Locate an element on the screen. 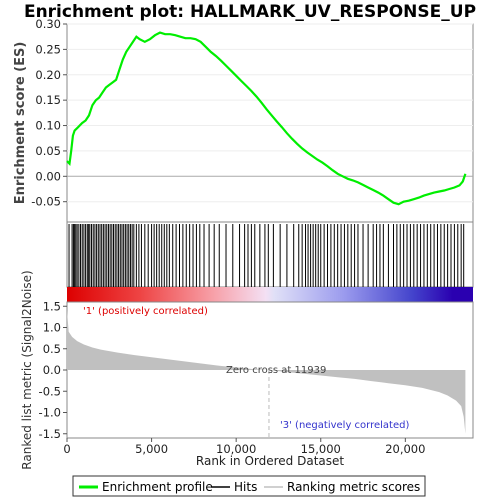 The image size is (500, 500). x-tick-label: 10,000 is located at coordinates (236, 449).